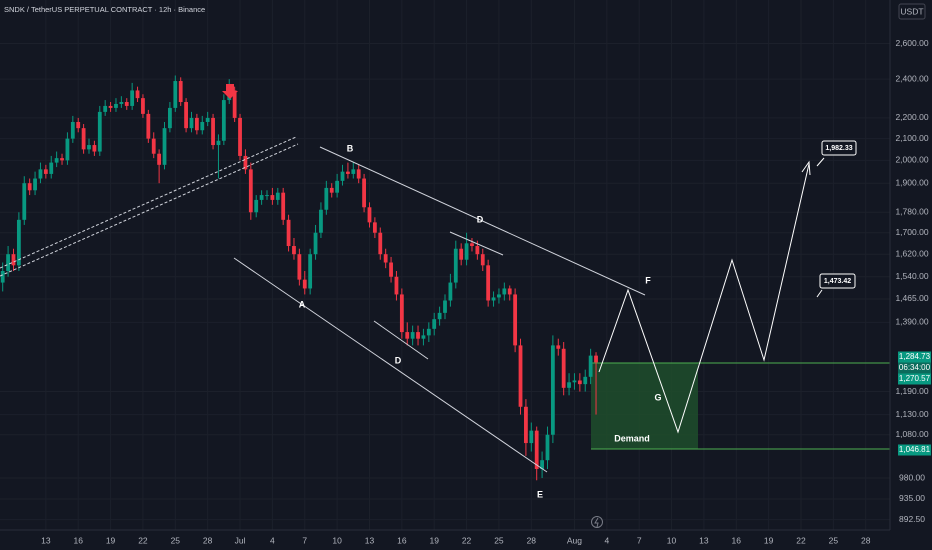 The width and height of the screenshot is (932, 550). Describe the element at coordinates (672, 540) in the screenshot. I see `x-tick-label: 10` at that location.